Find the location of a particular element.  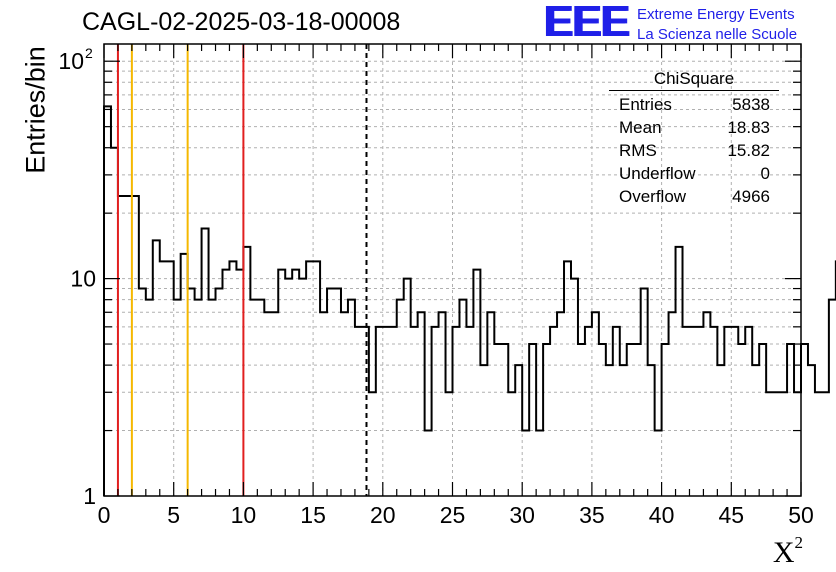

x-tick-label: 25 is located at coordinates (453, 515).